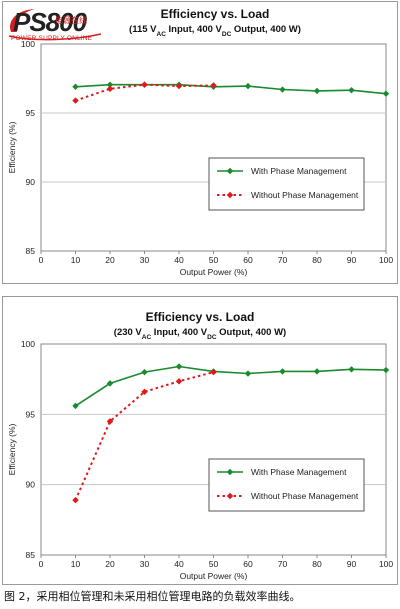  Describe the element at coordinates (128, 332) in the screenshot. I see `subtitle-text: (230 V` at that location.